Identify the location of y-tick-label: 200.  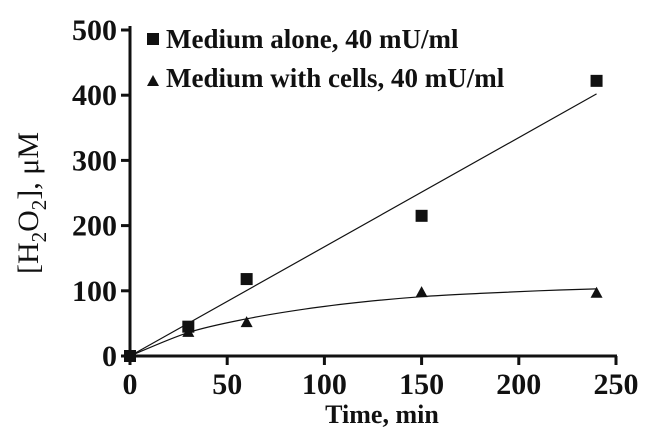
(94, 226).